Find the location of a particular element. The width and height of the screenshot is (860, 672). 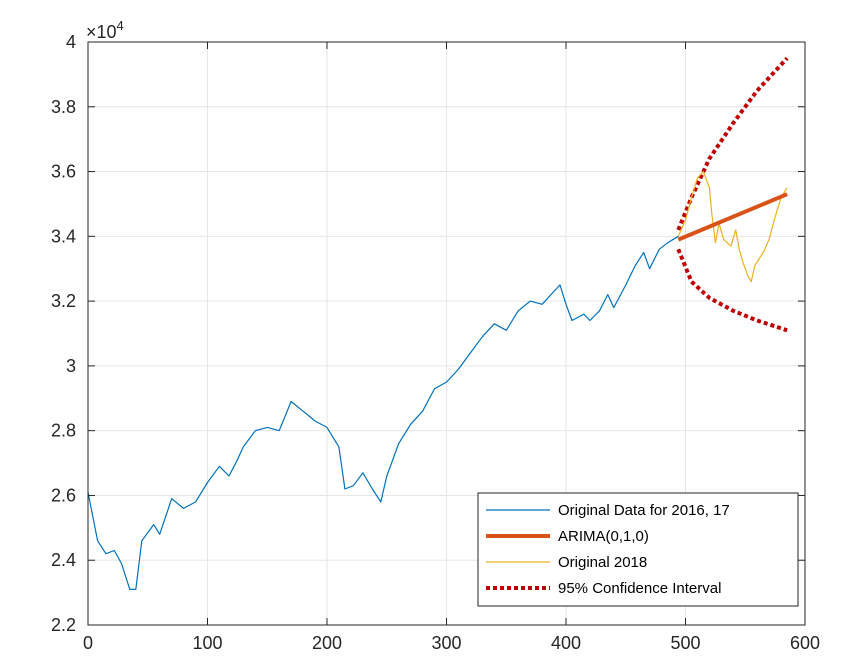

y-exponent-power: 4 is located at coordinates (120, 25).